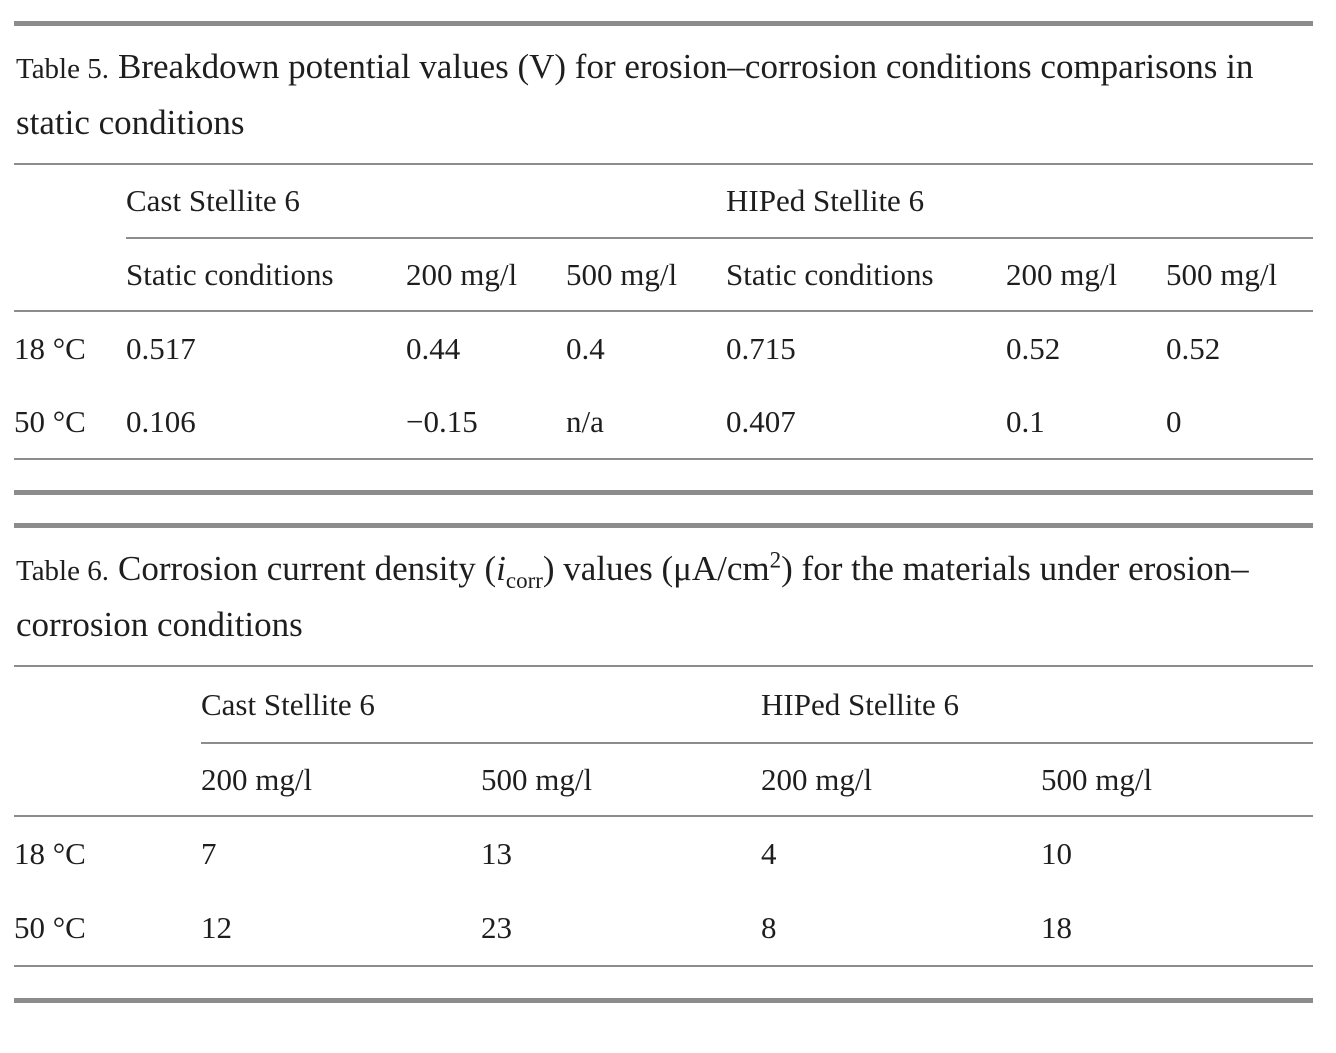 This screenshot has height=1053, width=1336. I want to click on table-cell: 12, so click(341, 929).